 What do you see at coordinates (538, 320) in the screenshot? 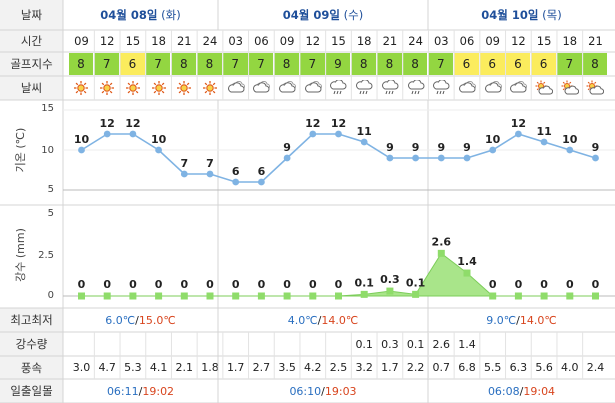
I see `max-temp-3: 14.0℃` at bounding box center [538, 320].